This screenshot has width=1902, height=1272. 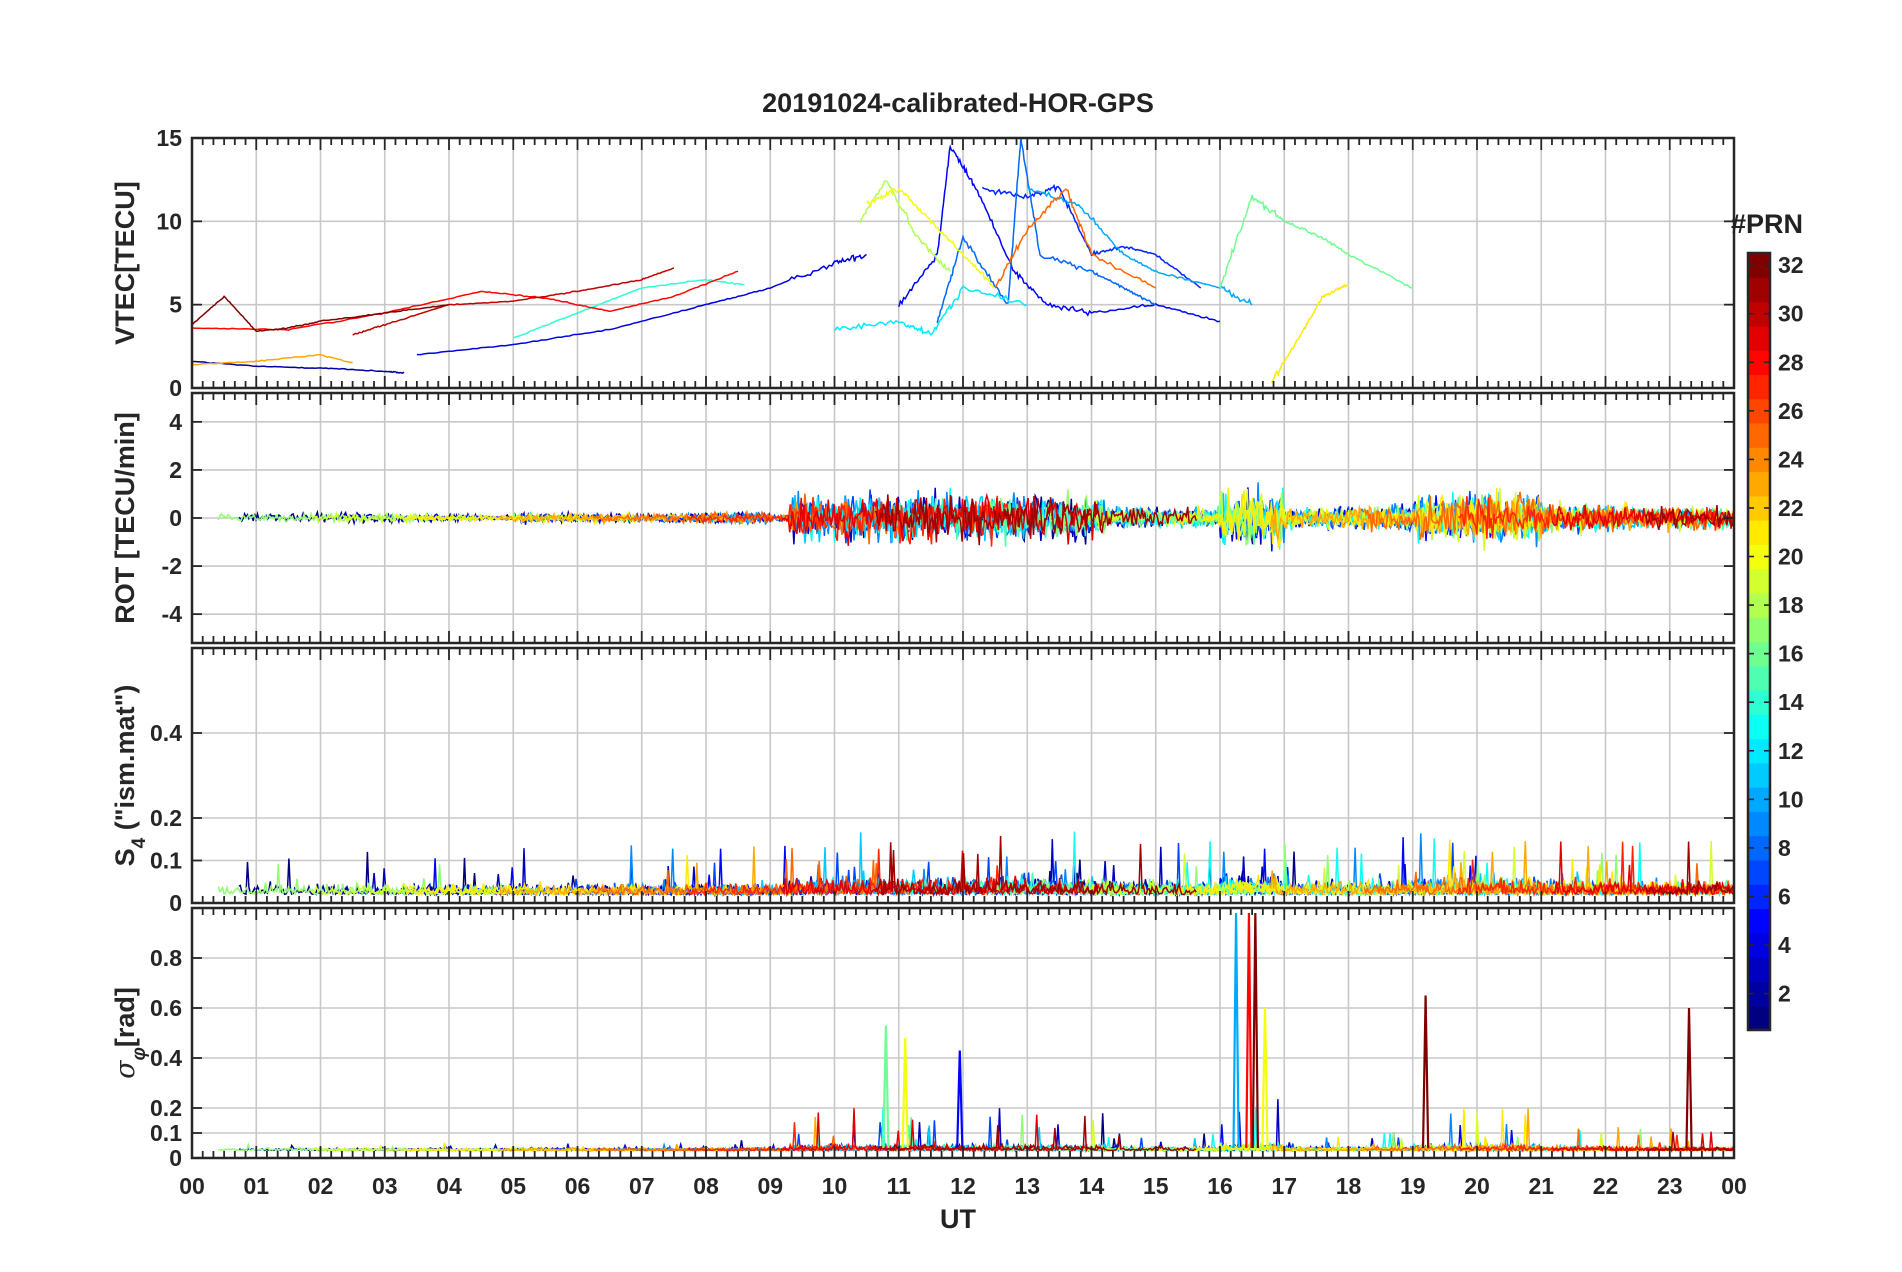 I want to click on x-tick-label: 04, so click(x=449, y=1186).